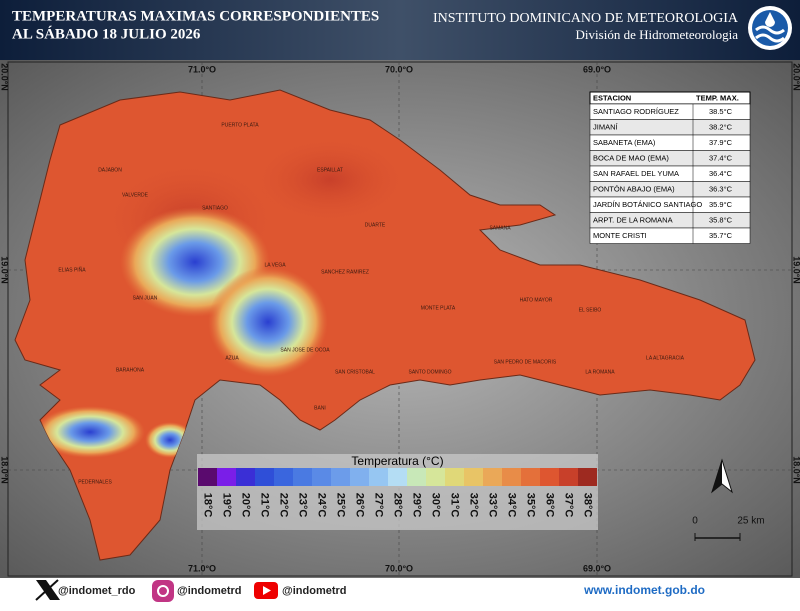 This screenshot has width=800, height=611. What do you see at coordinates (721, 204) in the screenshot?
I see `table-cell: 35.9°C` at bounding box center [721, 204].